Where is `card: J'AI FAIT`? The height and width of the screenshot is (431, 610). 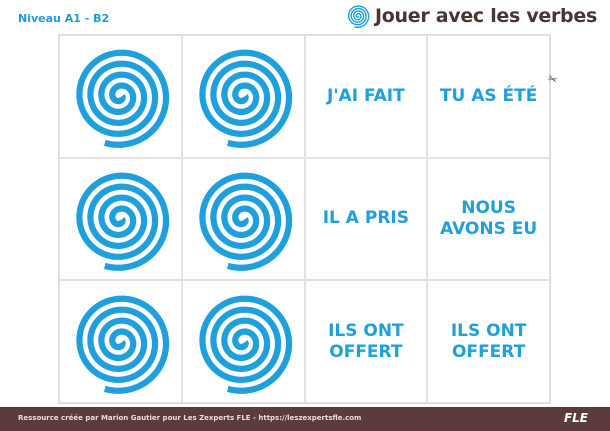
card: J'AI FAIT is located at coordinates (366, 96).